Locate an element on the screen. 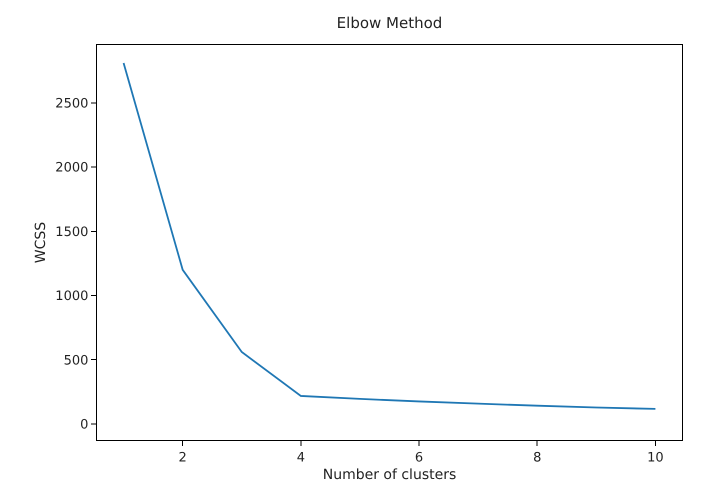  x-tick-label: 4 is located at coordinates (300, 458).